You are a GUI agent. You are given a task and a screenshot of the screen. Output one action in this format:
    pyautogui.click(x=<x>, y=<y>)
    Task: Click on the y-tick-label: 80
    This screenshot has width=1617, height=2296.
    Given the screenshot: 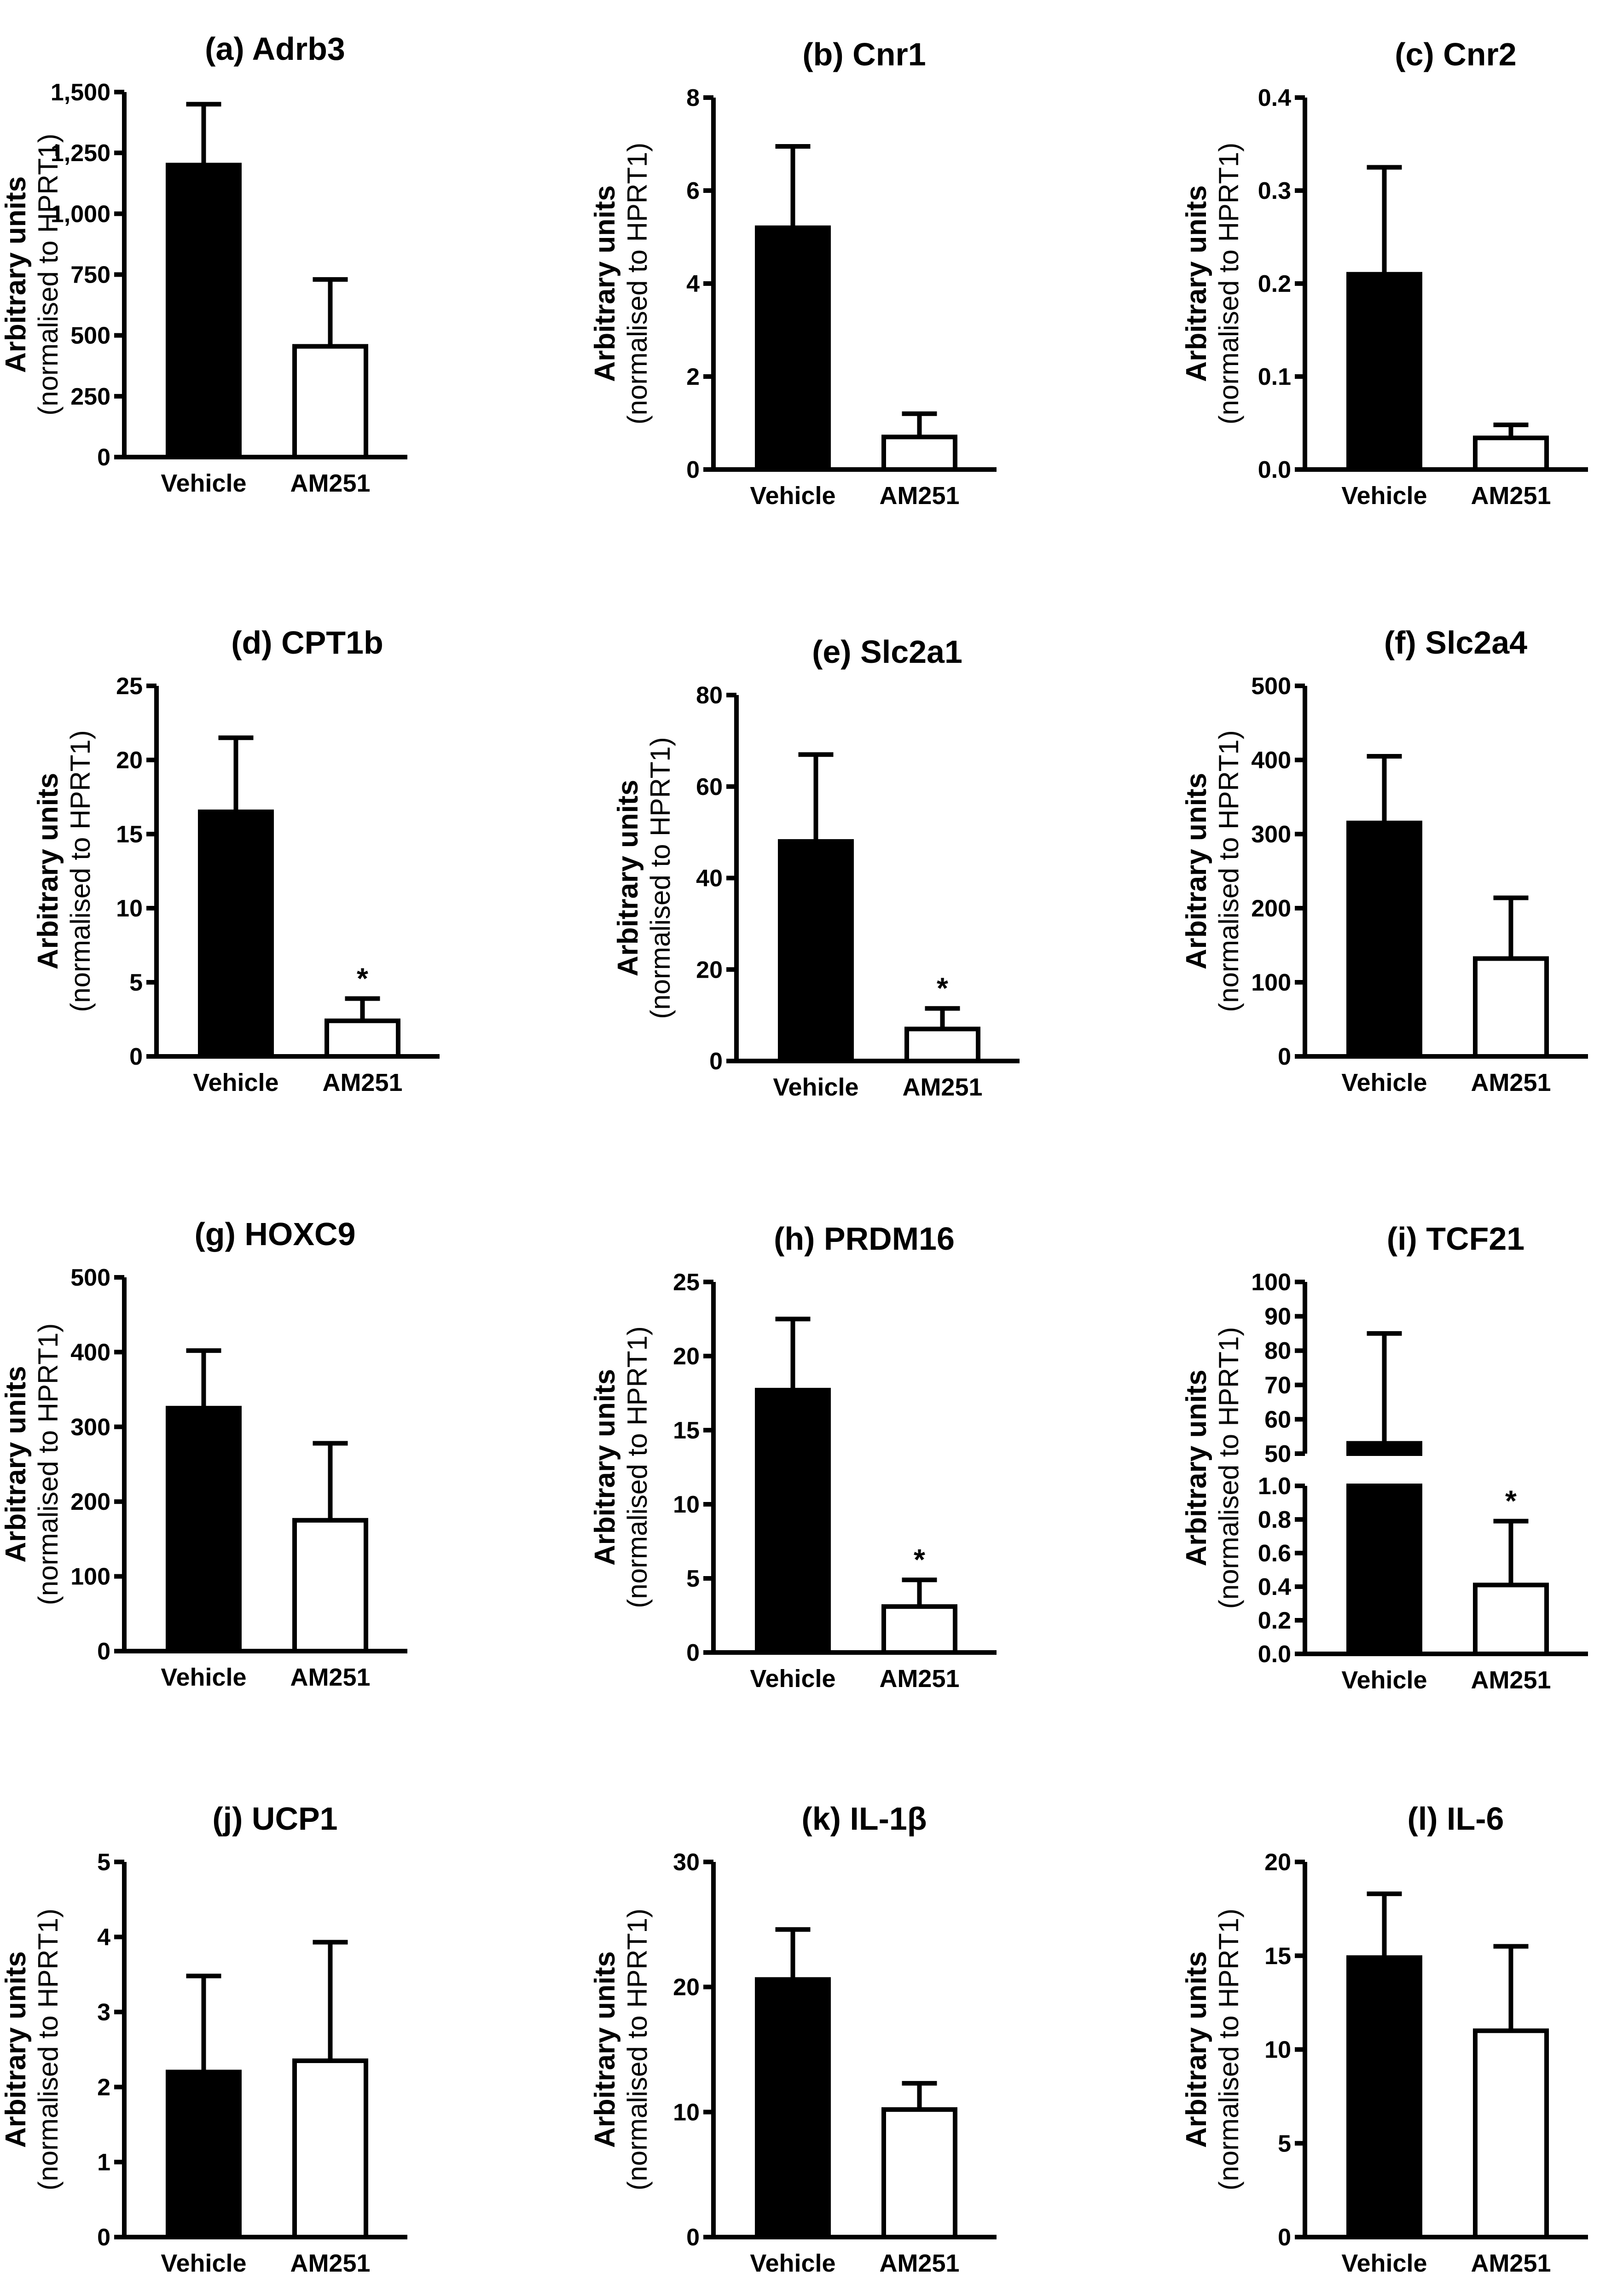 What is the action you would take?
    pyautogui.click(x=709, y=695)
    